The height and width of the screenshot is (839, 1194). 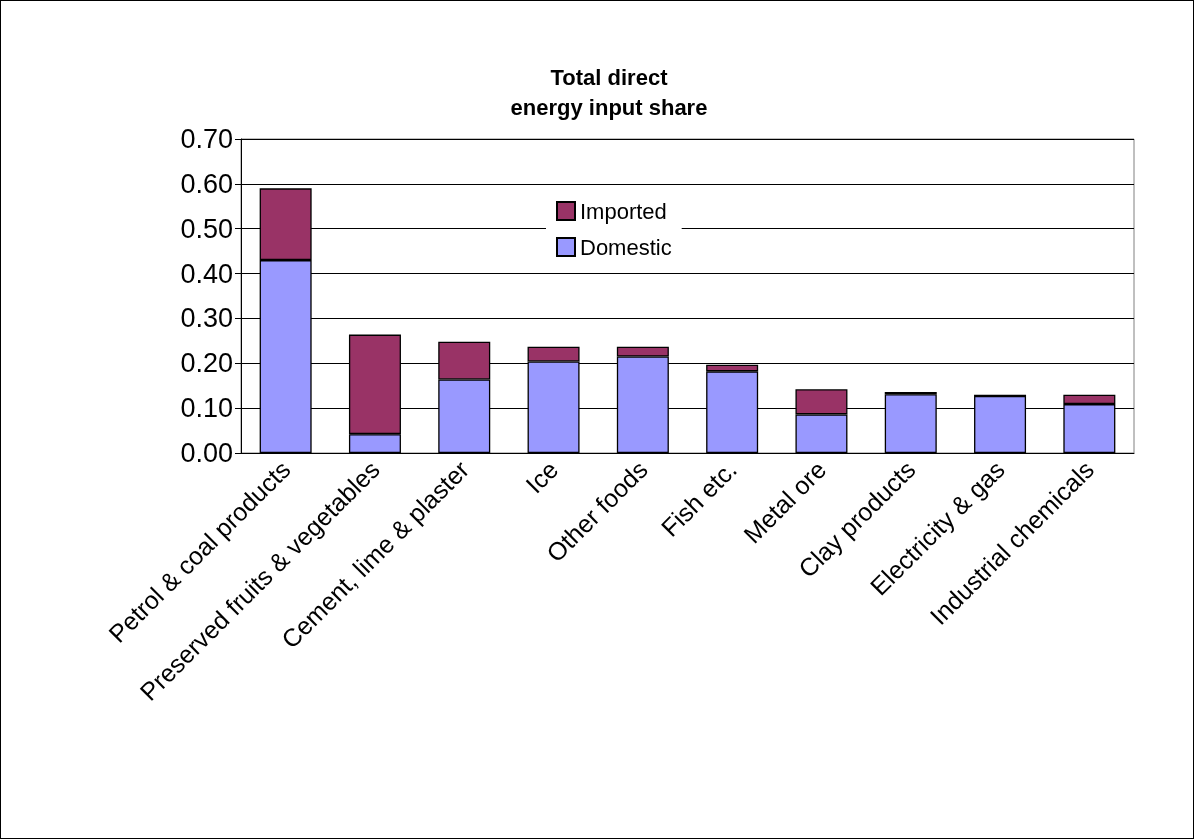 What do you see at coordinates (699, 498) in the screenshot?
I see `x-tick-label: Fish etc.` at bounding box center [699, 498].